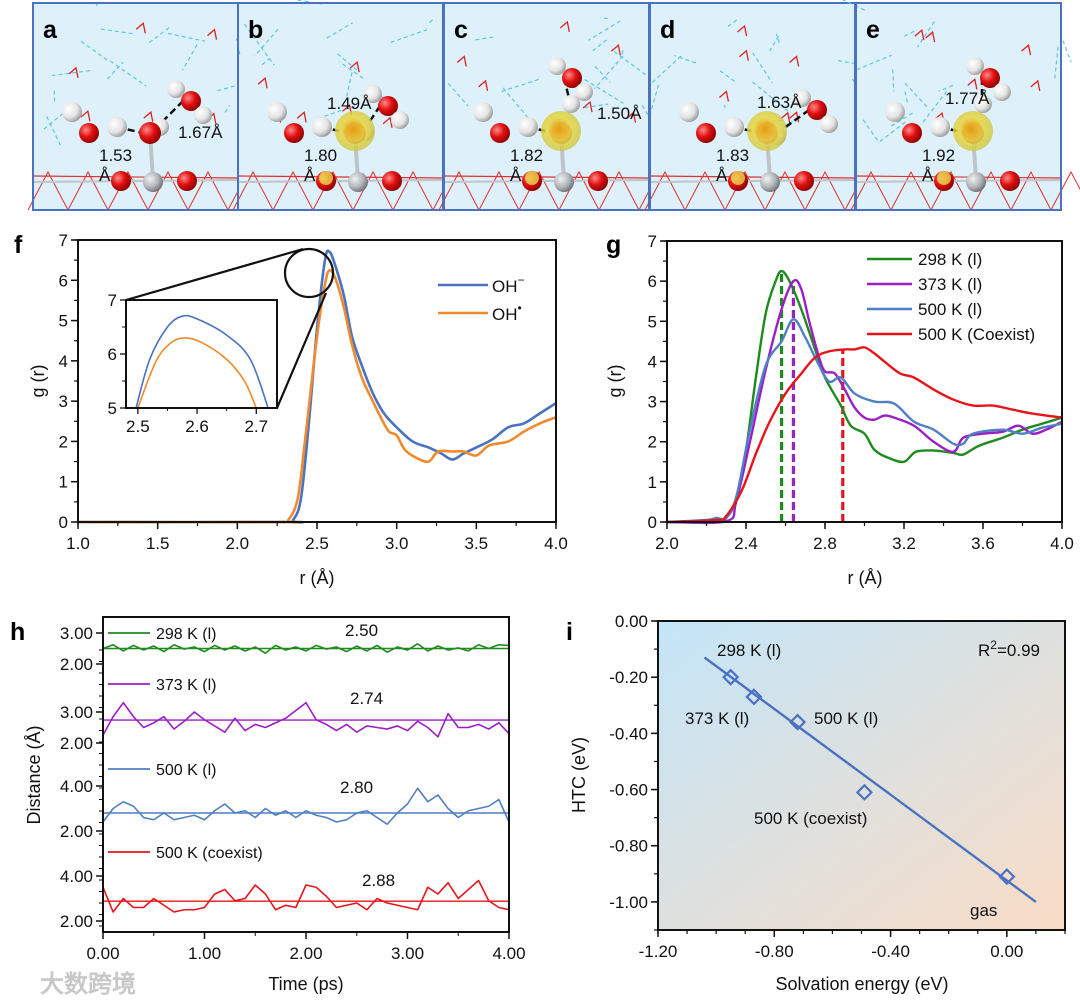 This screenshot has height=1002, width=1080. I want to click on y-tick-label-f: 2, so click(63, 441).